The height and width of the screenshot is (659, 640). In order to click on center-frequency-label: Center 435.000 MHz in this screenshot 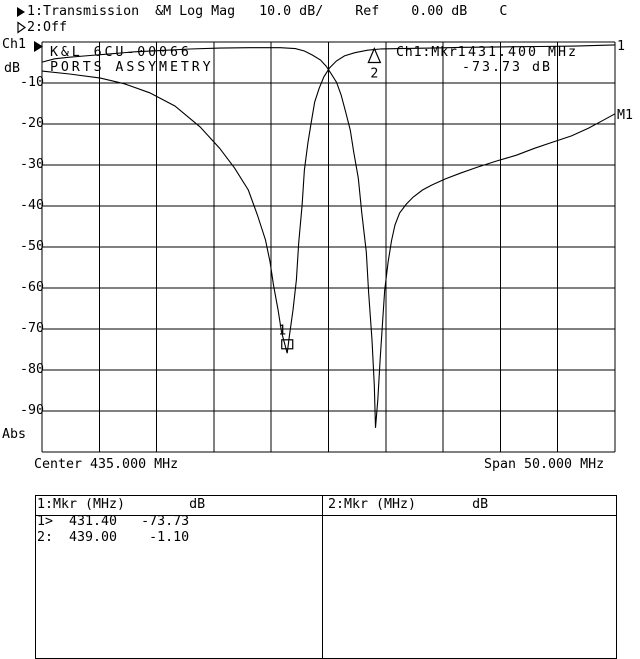, I will do `click(106, 464)`.